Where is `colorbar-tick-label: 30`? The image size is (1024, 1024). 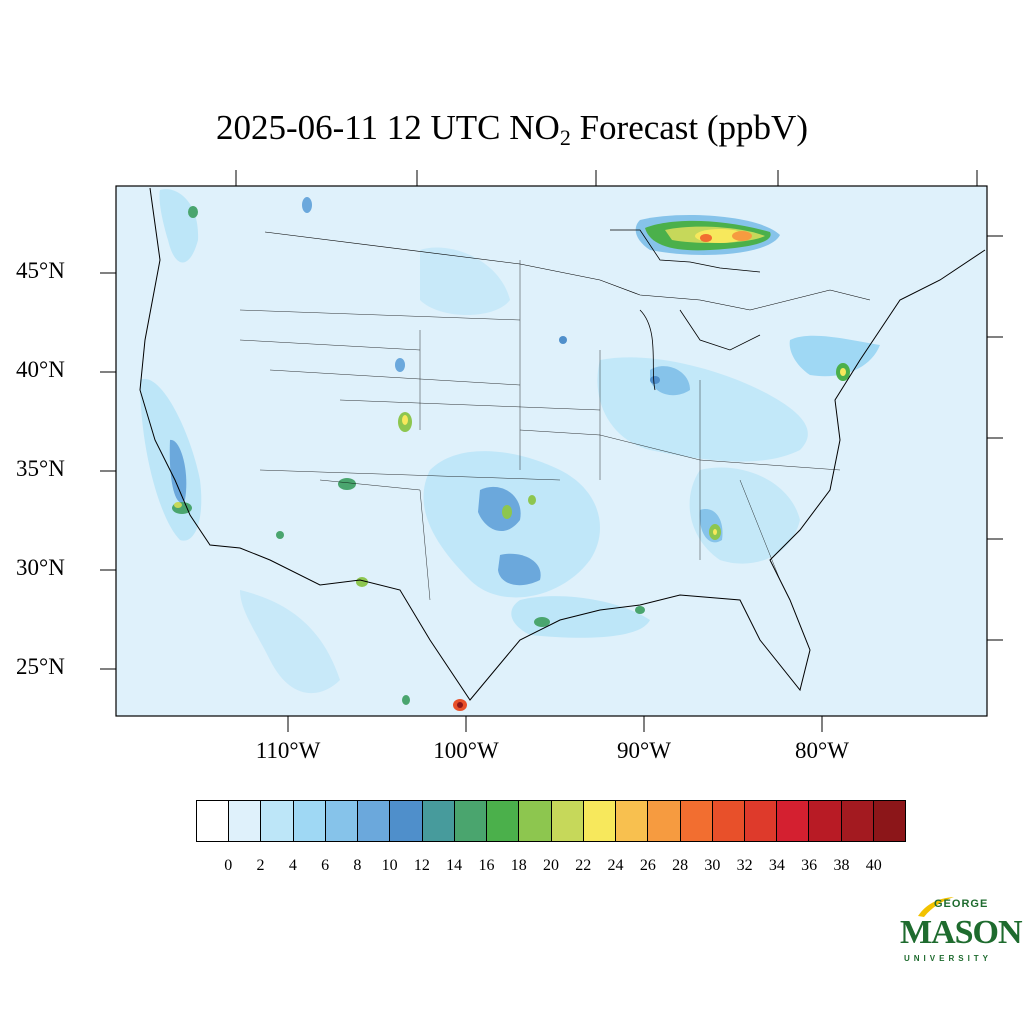
colorbar-tick-label: 30 is located at coordinates (712, 865).